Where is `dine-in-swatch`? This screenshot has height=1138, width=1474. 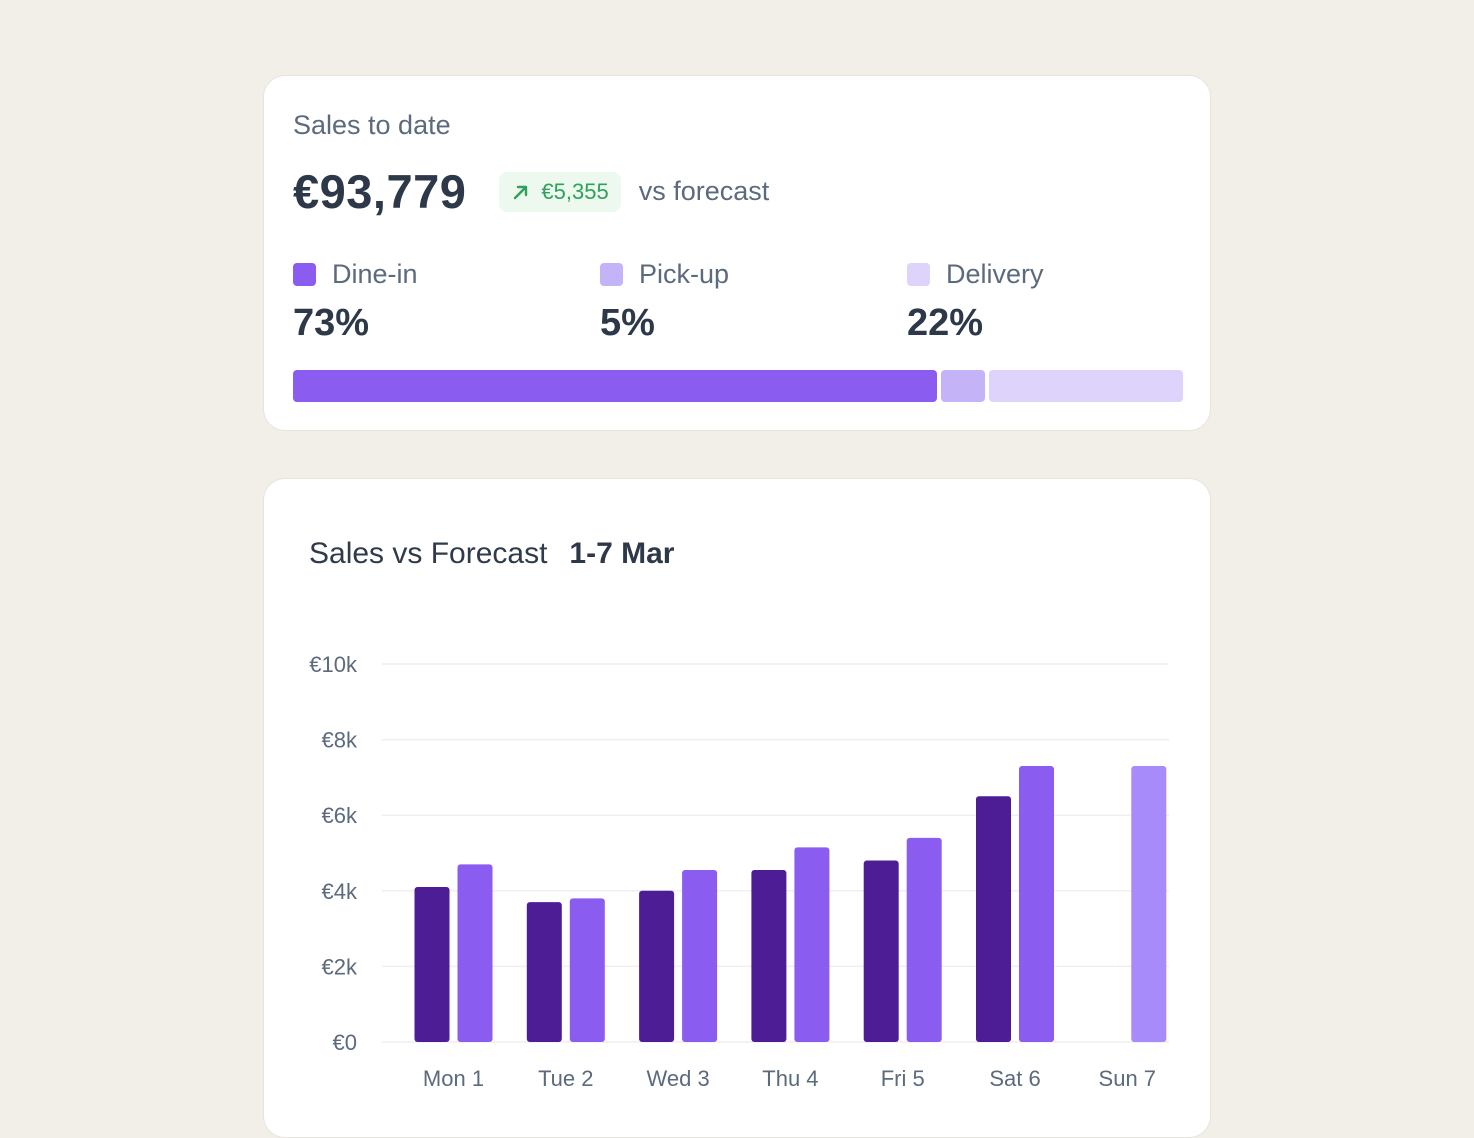 dine-in-swatch is located at coordinates (304, 274).